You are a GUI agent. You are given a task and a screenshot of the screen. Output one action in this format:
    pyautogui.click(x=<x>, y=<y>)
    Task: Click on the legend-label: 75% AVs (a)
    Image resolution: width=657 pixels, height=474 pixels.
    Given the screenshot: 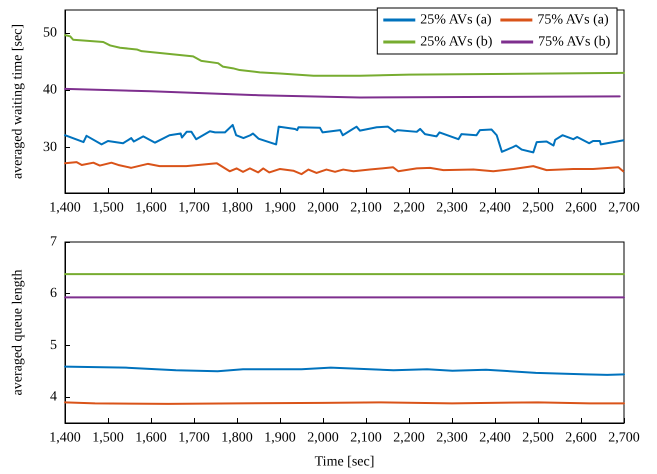 What is the action you would take?
    pyautogui.click(x=573, y=20)
    